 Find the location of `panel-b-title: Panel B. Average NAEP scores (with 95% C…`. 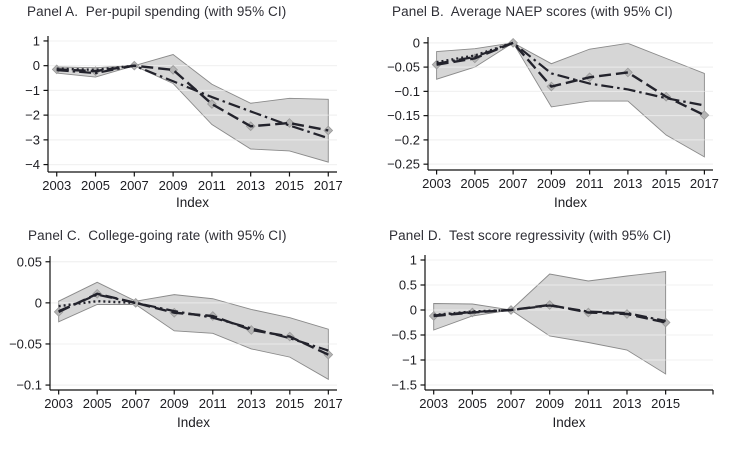

panel-b-title: Panel B. Average NAEP scores (with 95% C… is located at coordinates (532, 11).